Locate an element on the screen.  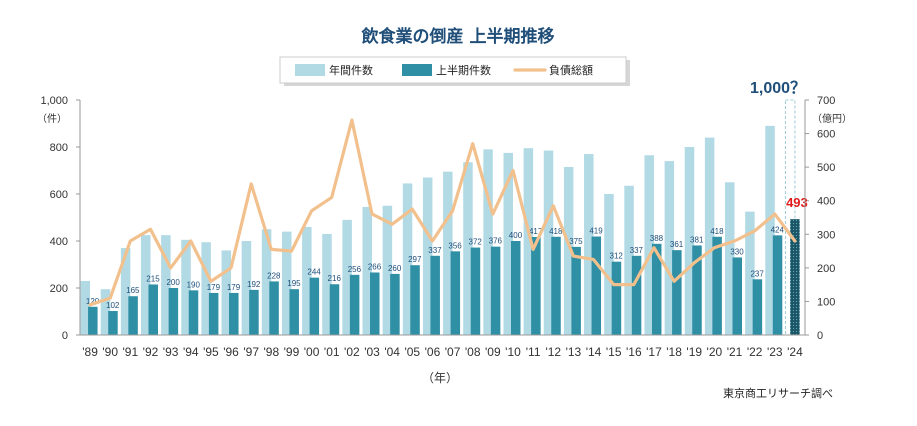
x-tick-label: '04 is located at coordinates (392, 352).